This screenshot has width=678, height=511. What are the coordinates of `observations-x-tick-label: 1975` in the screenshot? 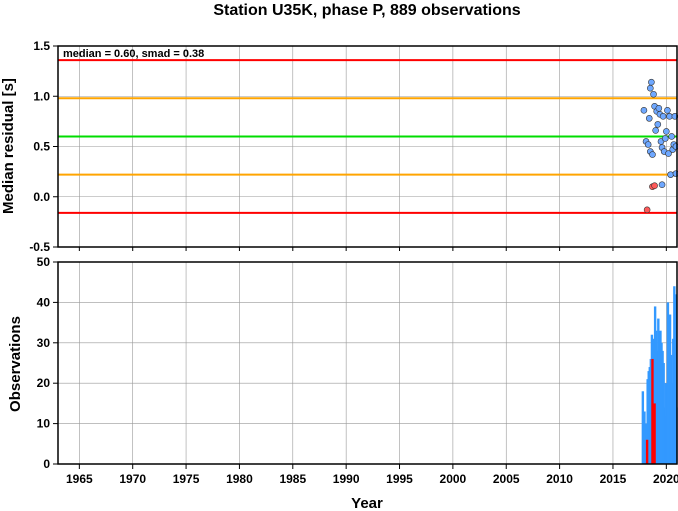 It's located at (186, 479).